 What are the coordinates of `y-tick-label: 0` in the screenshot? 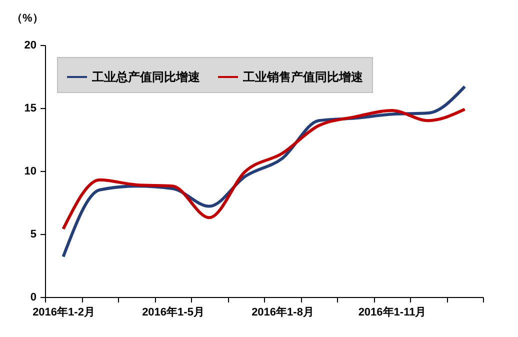 It's located at (33, 298).